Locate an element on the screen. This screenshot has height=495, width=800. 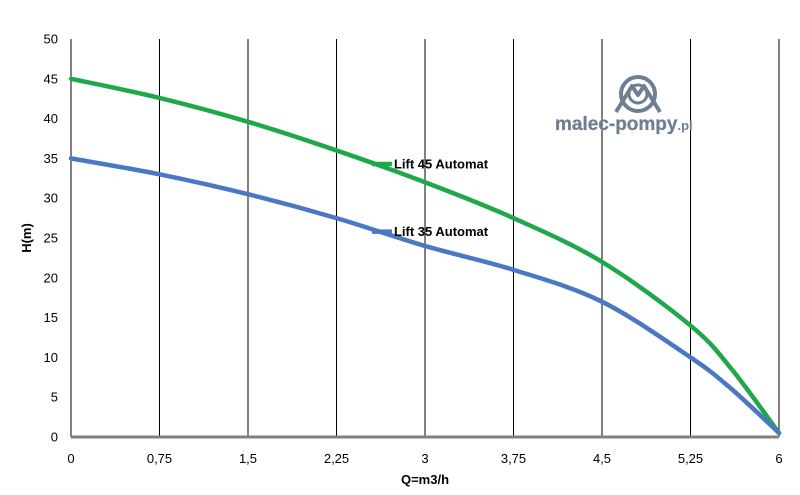
svg-text: malec-pompy.pl is located at coordinates (624, 124).